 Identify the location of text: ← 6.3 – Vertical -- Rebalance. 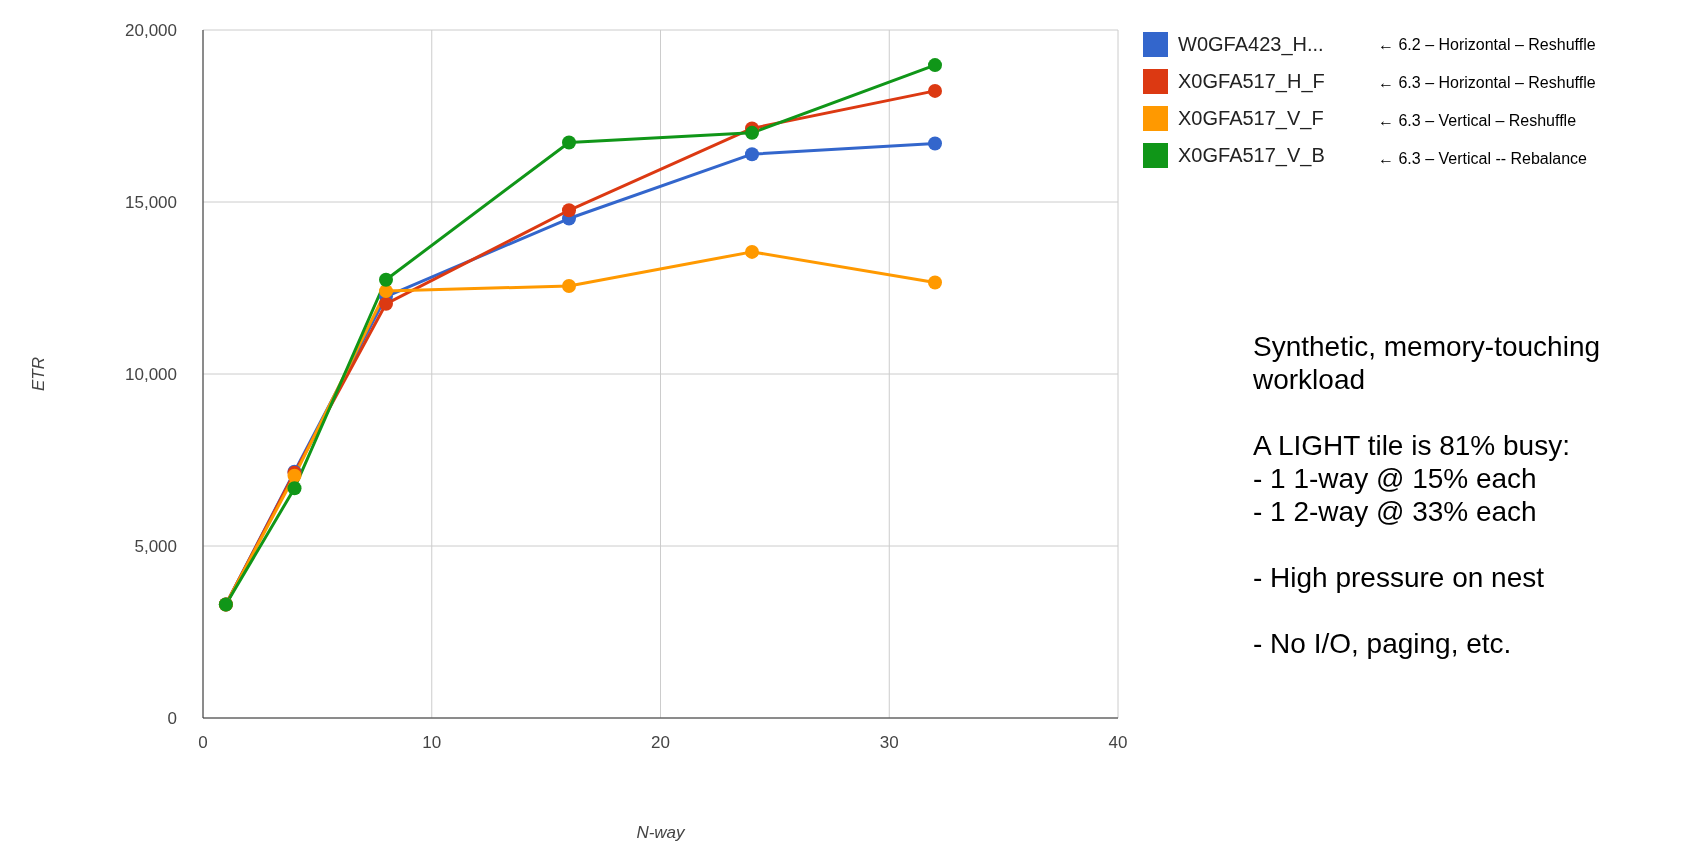
(1482, 158).